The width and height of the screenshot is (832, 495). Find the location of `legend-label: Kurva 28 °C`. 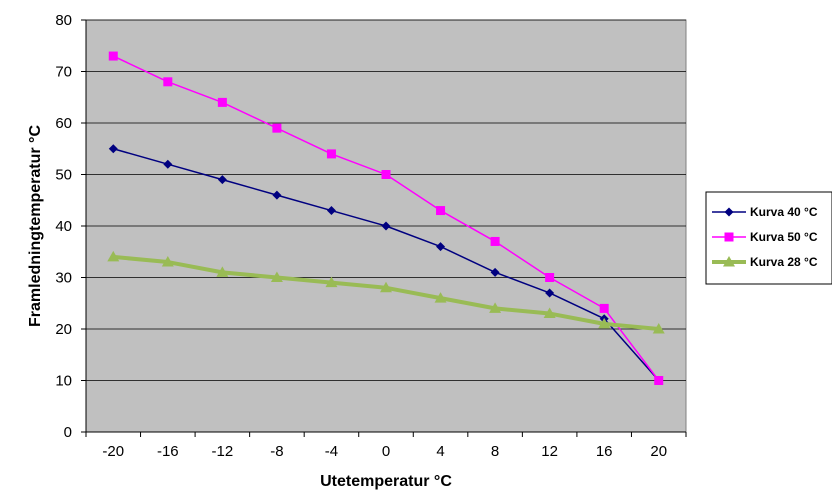

legend-label: Kurva 28 °C is located at coordinates (784, 262).